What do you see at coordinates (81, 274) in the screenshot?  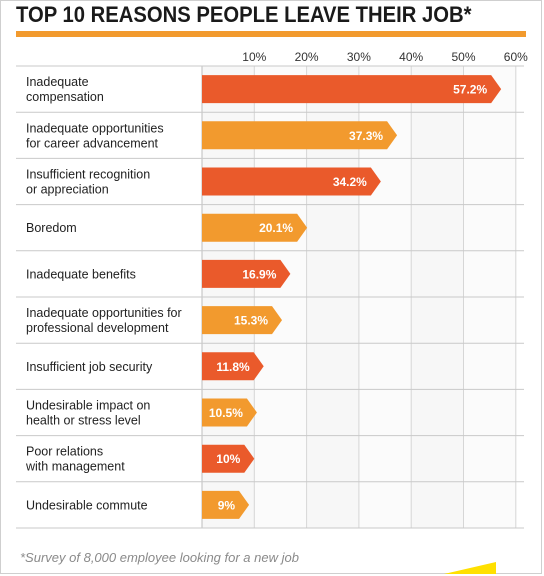 I see `category-label: Inadequate benefits` at bounding box center [81, 274].